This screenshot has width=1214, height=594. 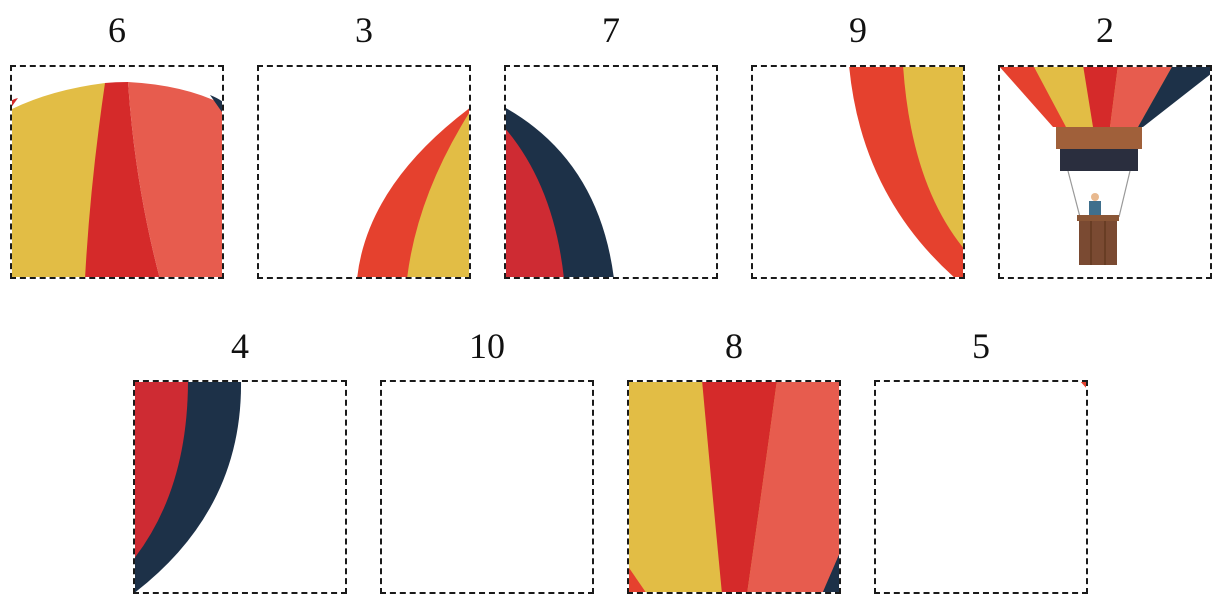 I want to click on piece-label-6: 6, so click(x=117, y=30).